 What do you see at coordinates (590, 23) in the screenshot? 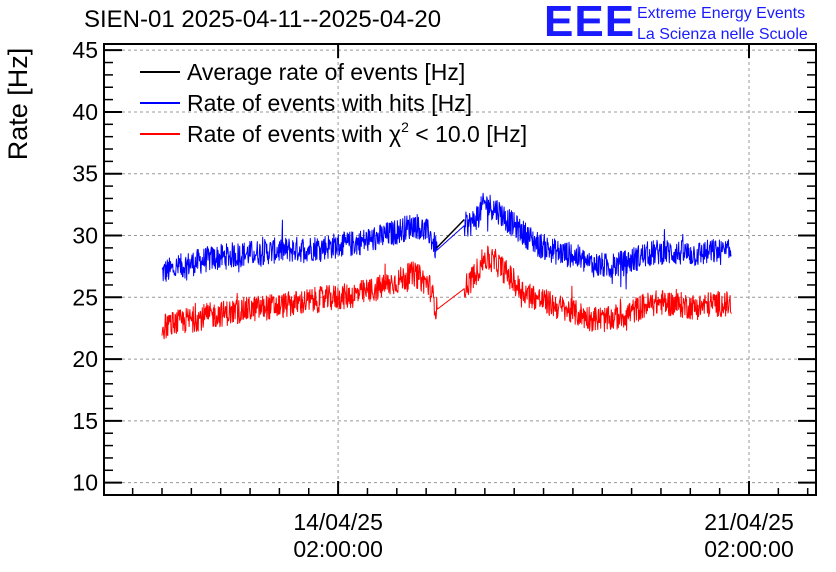
I see `eee-logo: EEE` at bounding box center [590, 23].